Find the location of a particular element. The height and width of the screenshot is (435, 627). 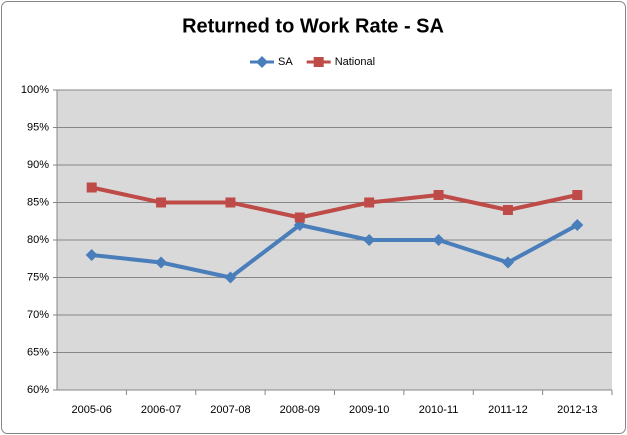

y-tick-label: 80% is located at coordinates (38, 240).